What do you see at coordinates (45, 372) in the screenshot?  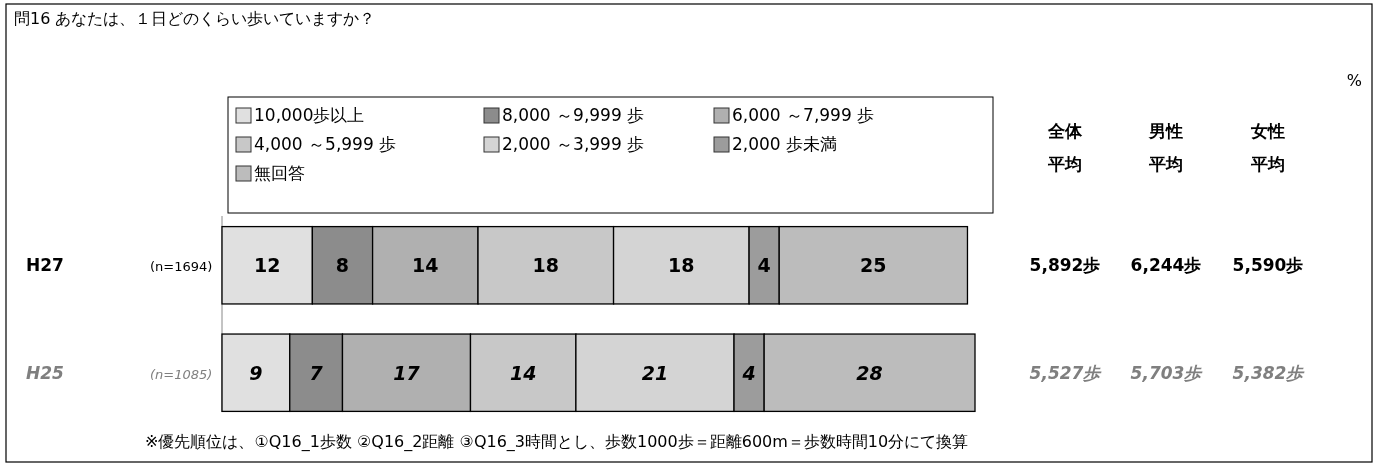 I see `y-tick-label: H25` at bounding box center [45, 372].